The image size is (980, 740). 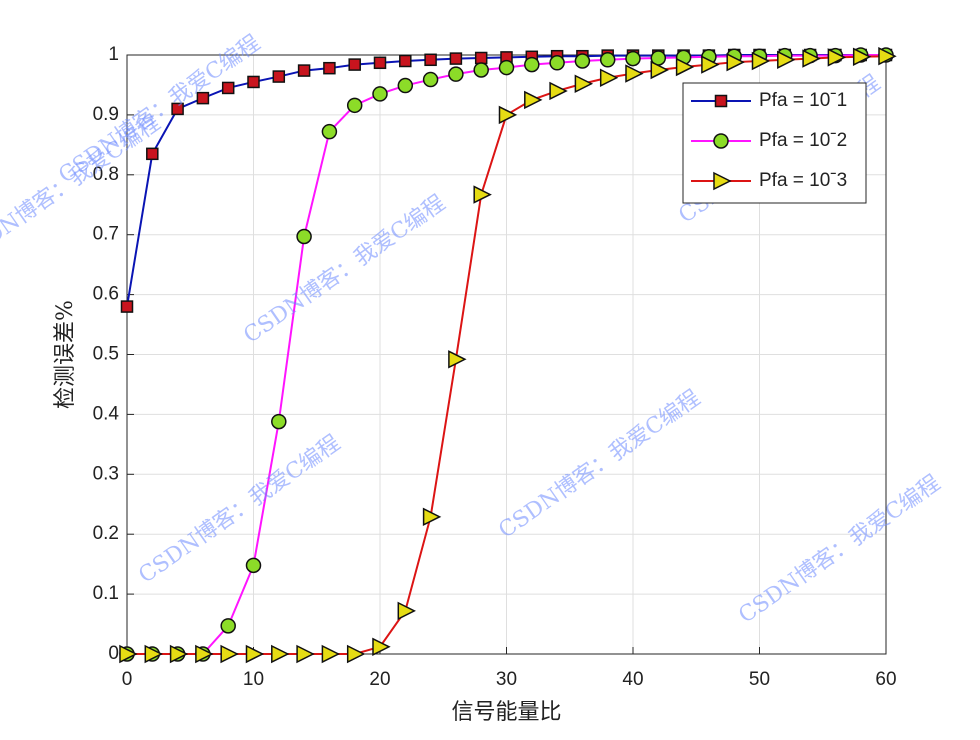 What do you see at coordinates (106, 593) in the screenshot?
I see `y-tick-label: 0.1` at bounding box center [106, 593].